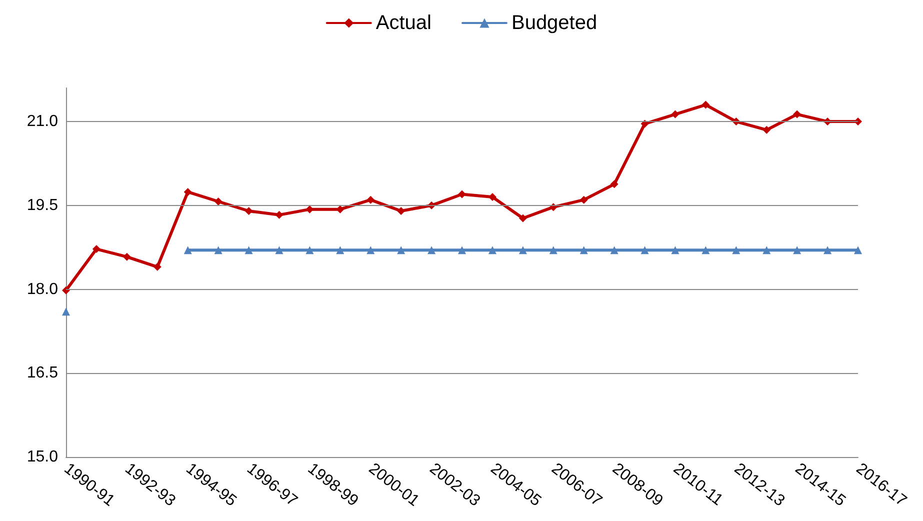 This screenshot has width=923, height=521. Describe the element at coordinates (42, 121) in the screenshot. I see `y-tick-label: 21.0` at that location.